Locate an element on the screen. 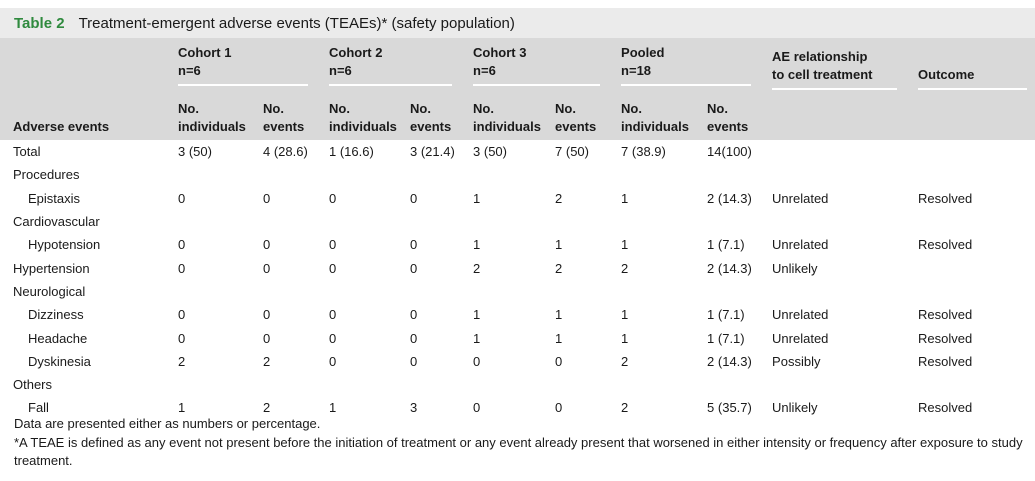 The width and height of the screenshot is (1035, 481). header-line: Pooled is located at coordinates (643, 52).